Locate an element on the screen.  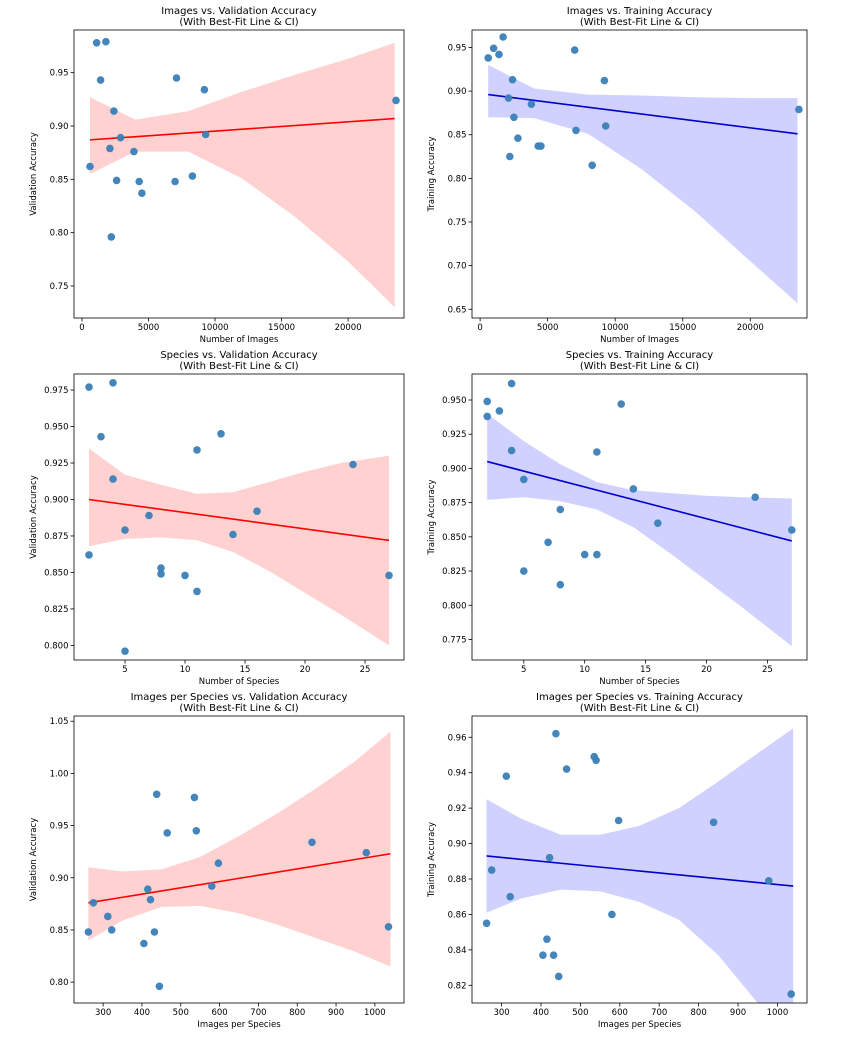
y-axis-label: Validation Accuracy is located at coordinates (34, 859).